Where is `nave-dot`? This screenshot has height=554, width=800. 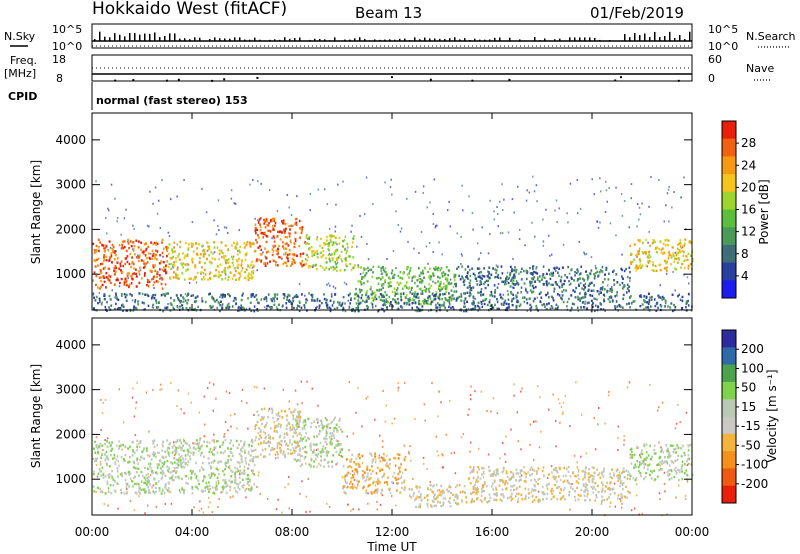 nave-dot is located at coordinates (257, 77).